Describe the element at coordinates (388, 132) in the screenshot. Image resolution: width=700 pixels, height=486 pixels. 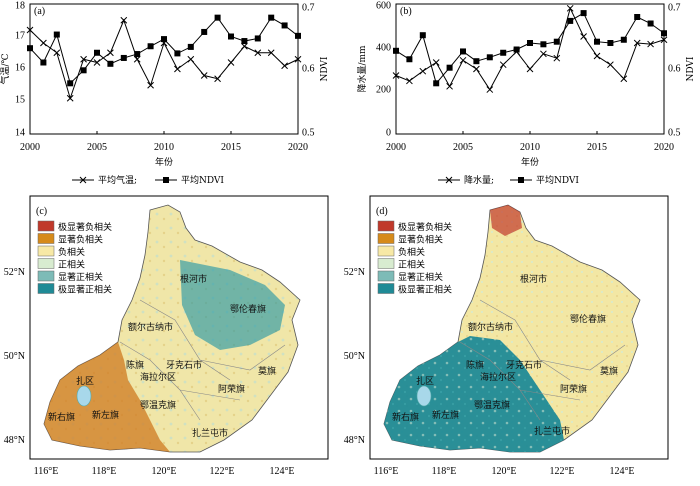
I see `y-tick-label: 0` at that location.